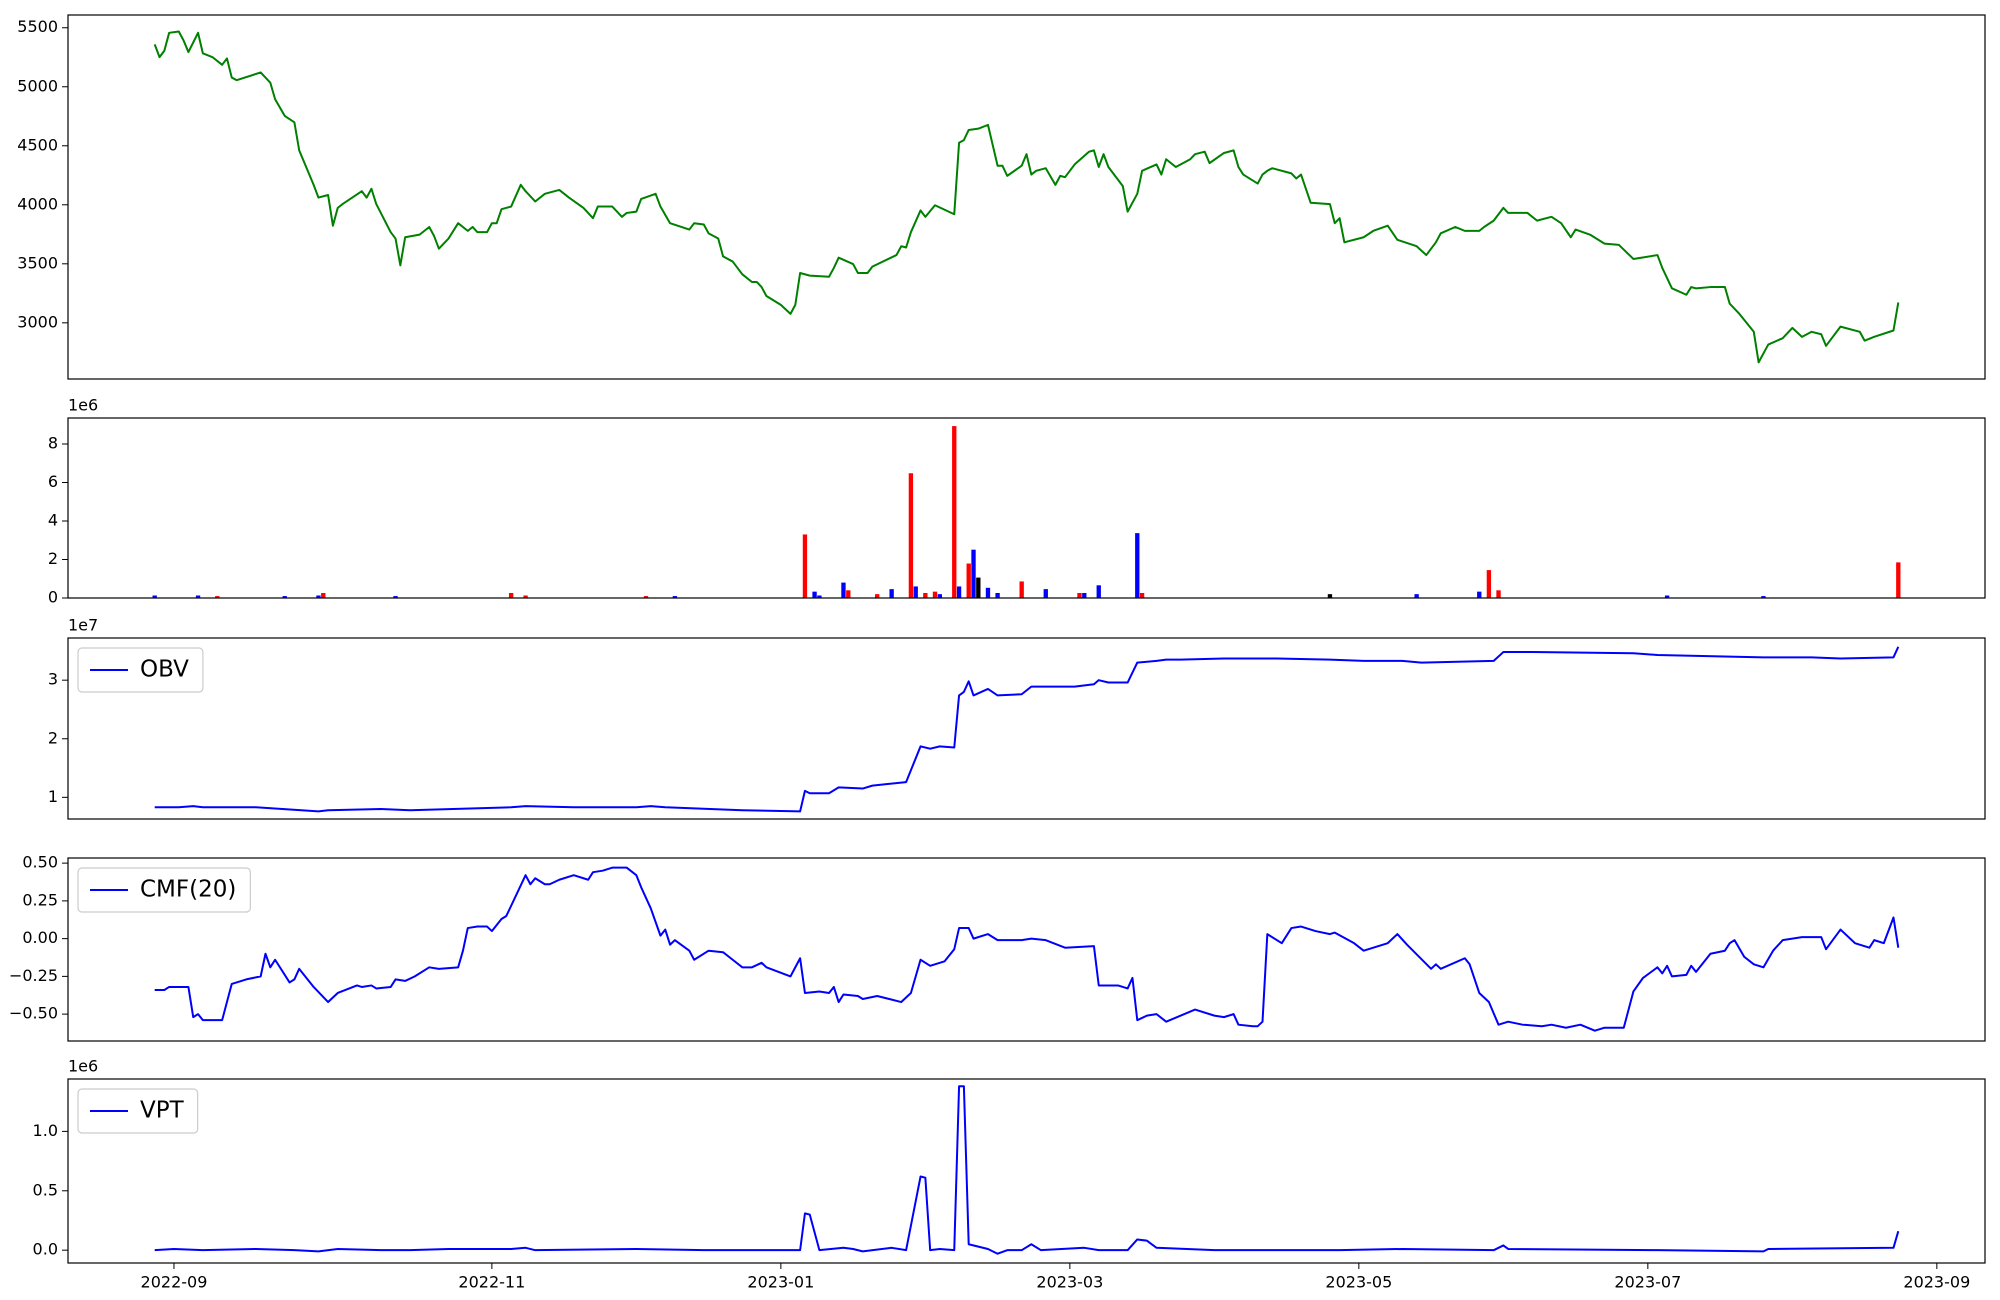 The width and height of the screenshot is (2000, 1300). What do you see at coordinates (491, 1282) in the screenshot?
I see `x-tick-label: 2022-11` at bounding box center [491, 1282].